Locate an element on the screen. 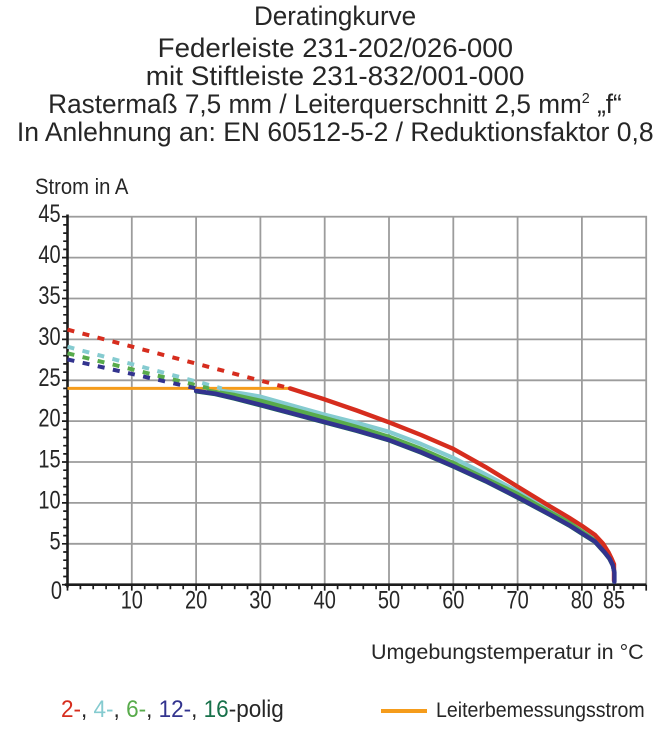  svg-text: 25 is located at coordinates (49, 378).